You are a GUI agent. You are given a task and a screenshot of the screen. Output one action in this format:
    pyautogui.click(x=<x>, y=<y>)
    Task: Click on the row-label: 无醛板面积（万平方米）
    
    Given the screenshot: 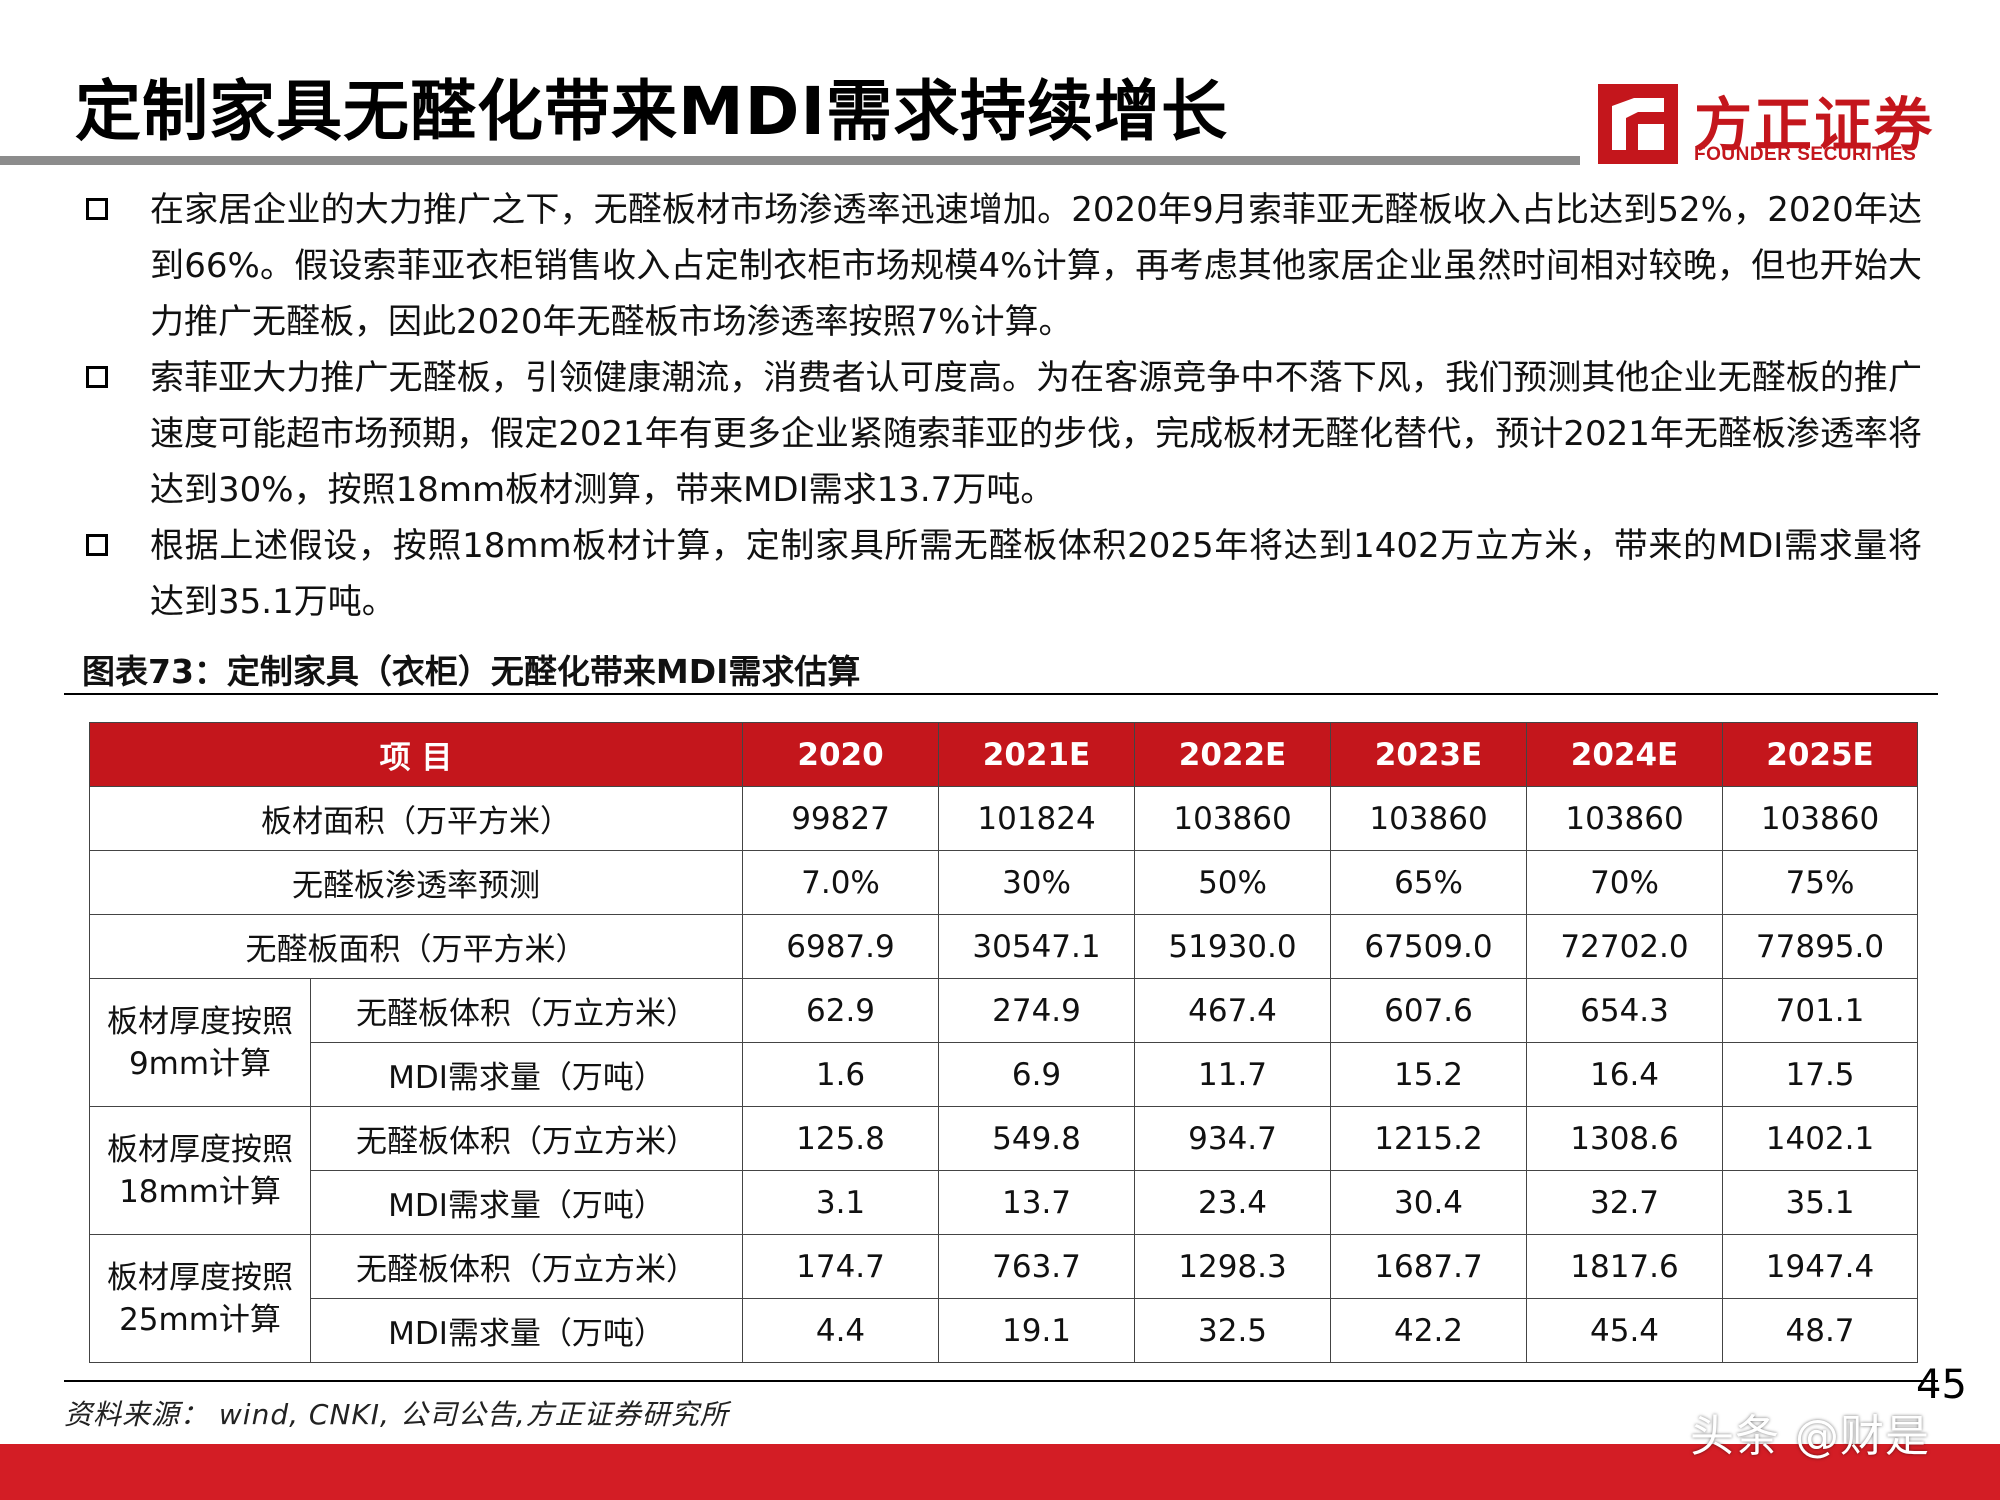 What is the action you would take?
    pyautogui.click(x=416, y=946)
    